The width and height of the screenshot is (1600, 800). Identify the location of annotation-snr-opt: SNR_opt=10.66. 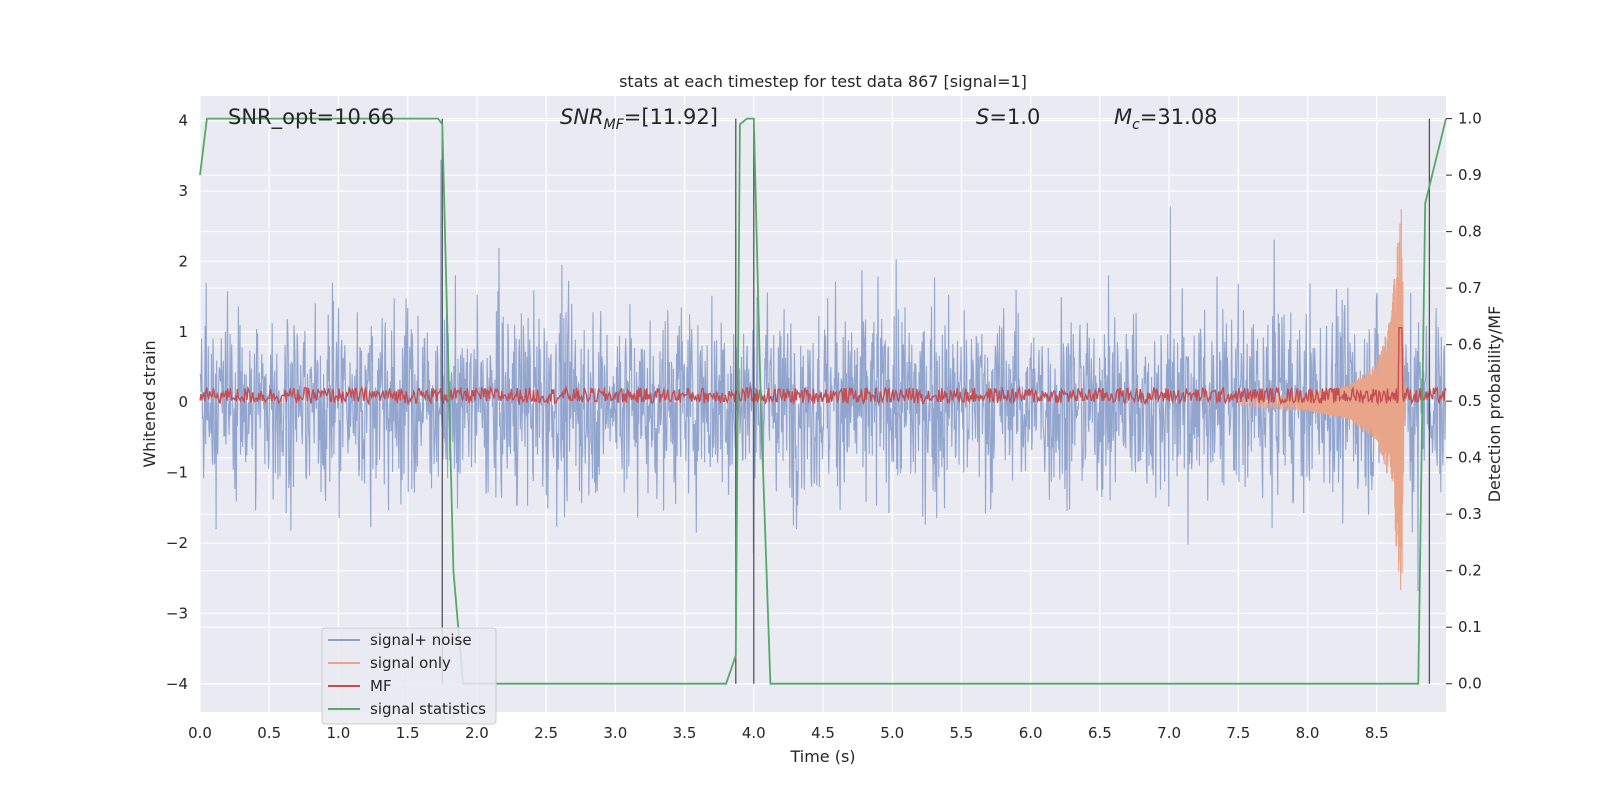
(311, 117).